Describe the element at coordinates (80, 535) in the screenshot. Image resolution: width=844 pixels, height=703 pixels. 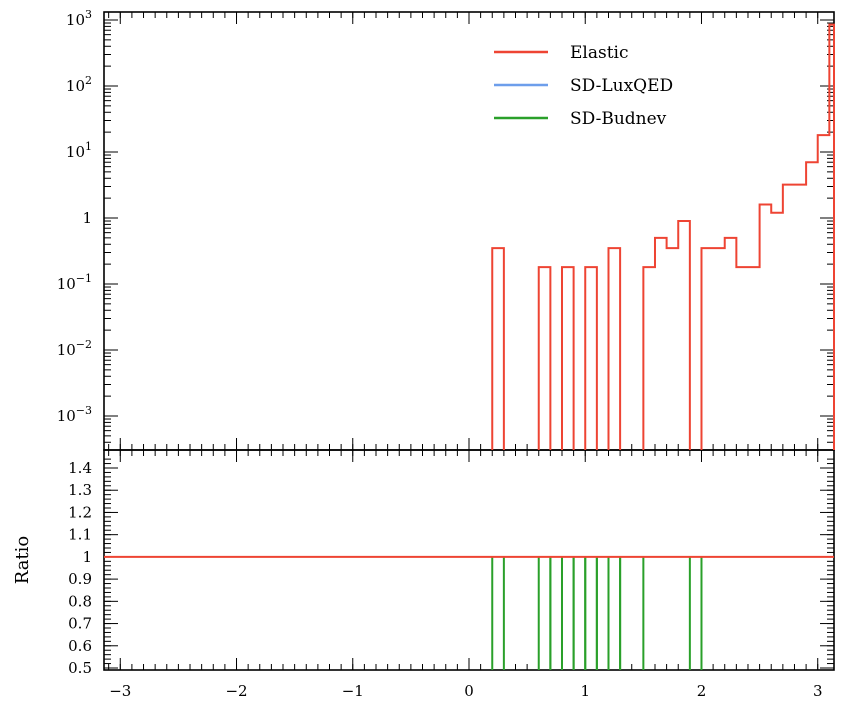
I see `ratio-y-tick-label: 1.1` at that location.